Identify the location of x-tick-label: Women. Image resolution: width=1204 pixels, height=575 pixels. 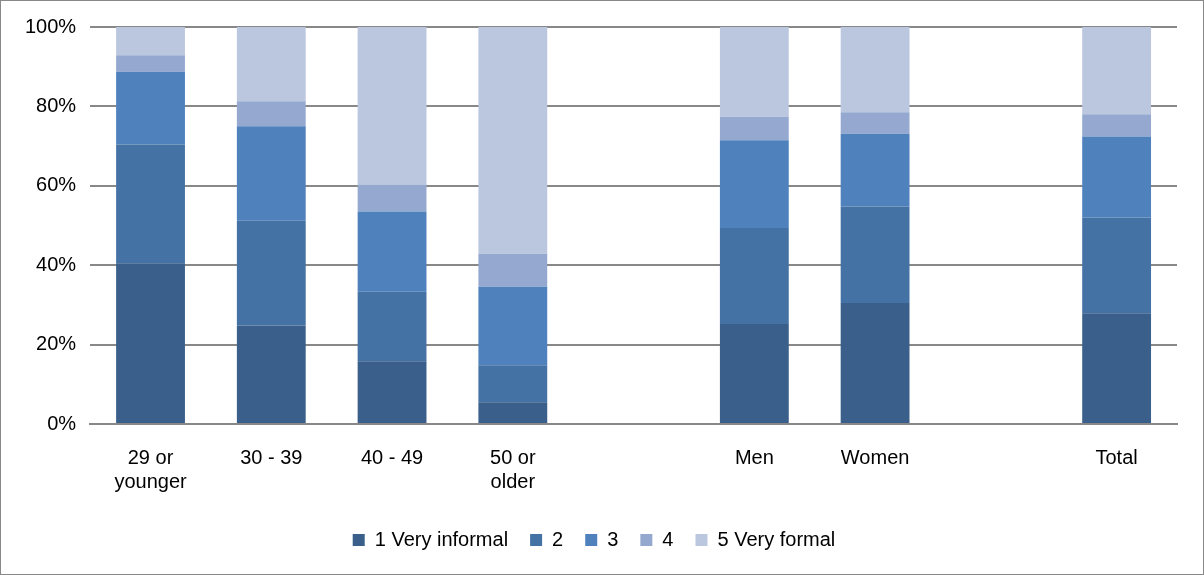
(875, 456).